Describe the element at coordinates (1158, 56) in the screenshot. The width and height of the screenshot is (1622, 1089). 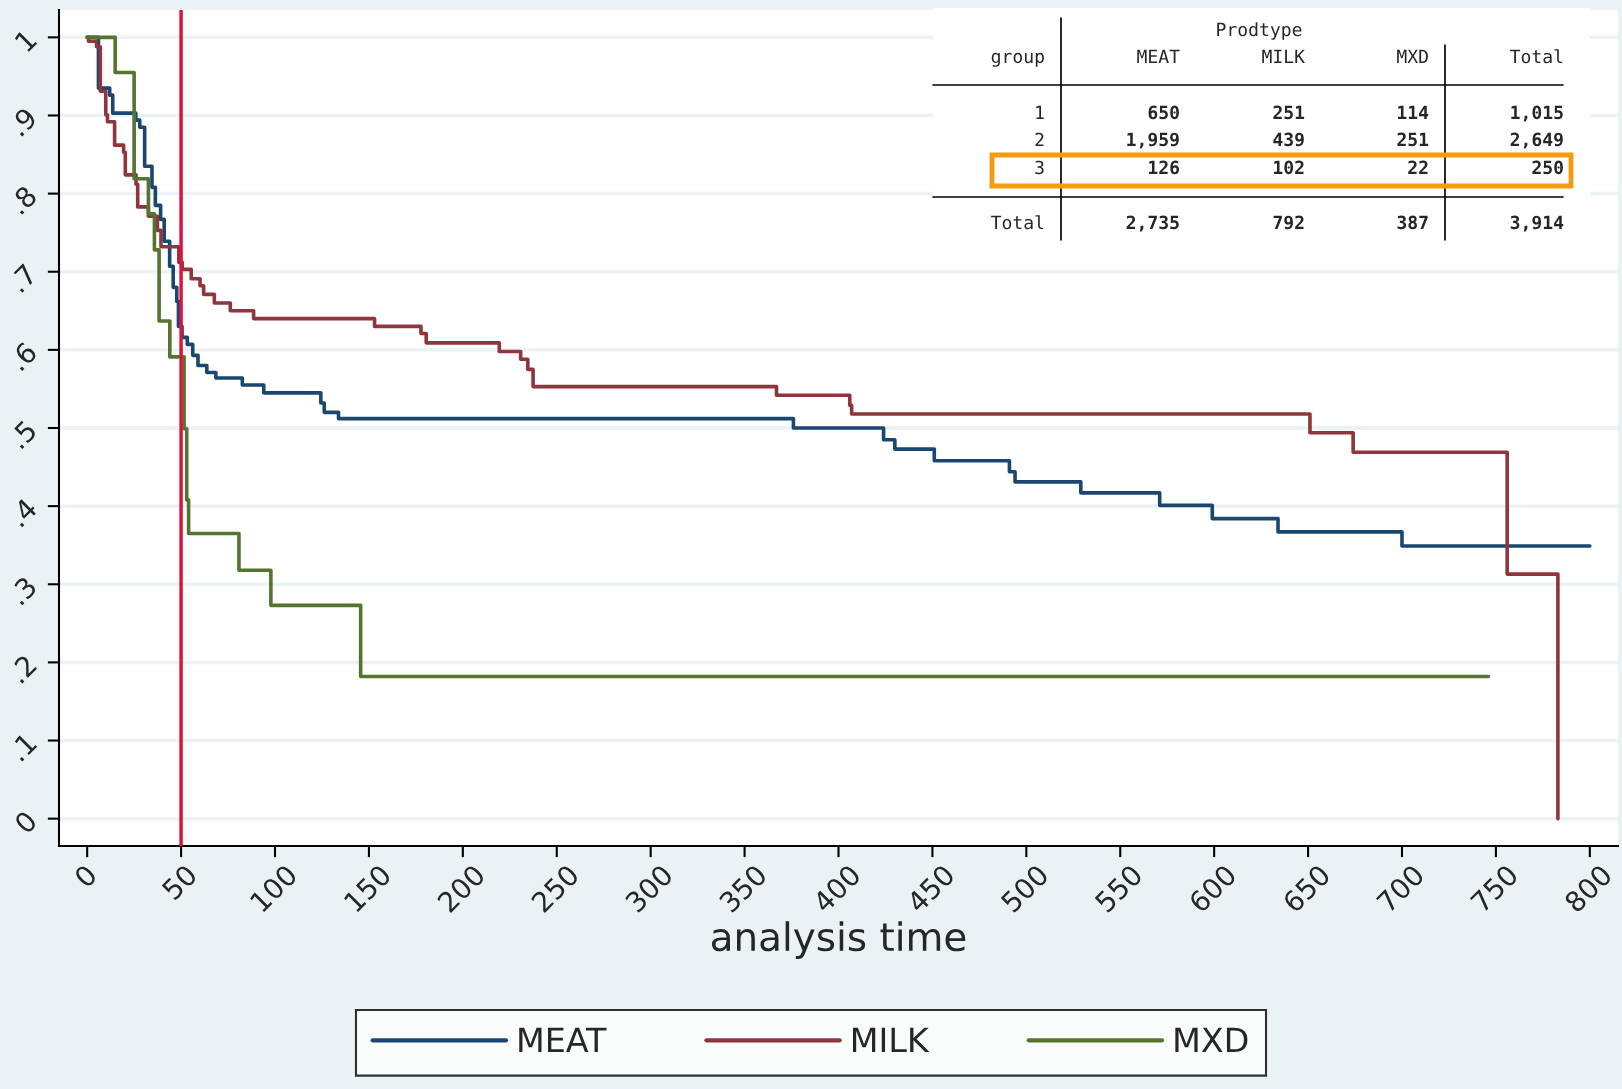
I see `annotation: MEAT` at that location.